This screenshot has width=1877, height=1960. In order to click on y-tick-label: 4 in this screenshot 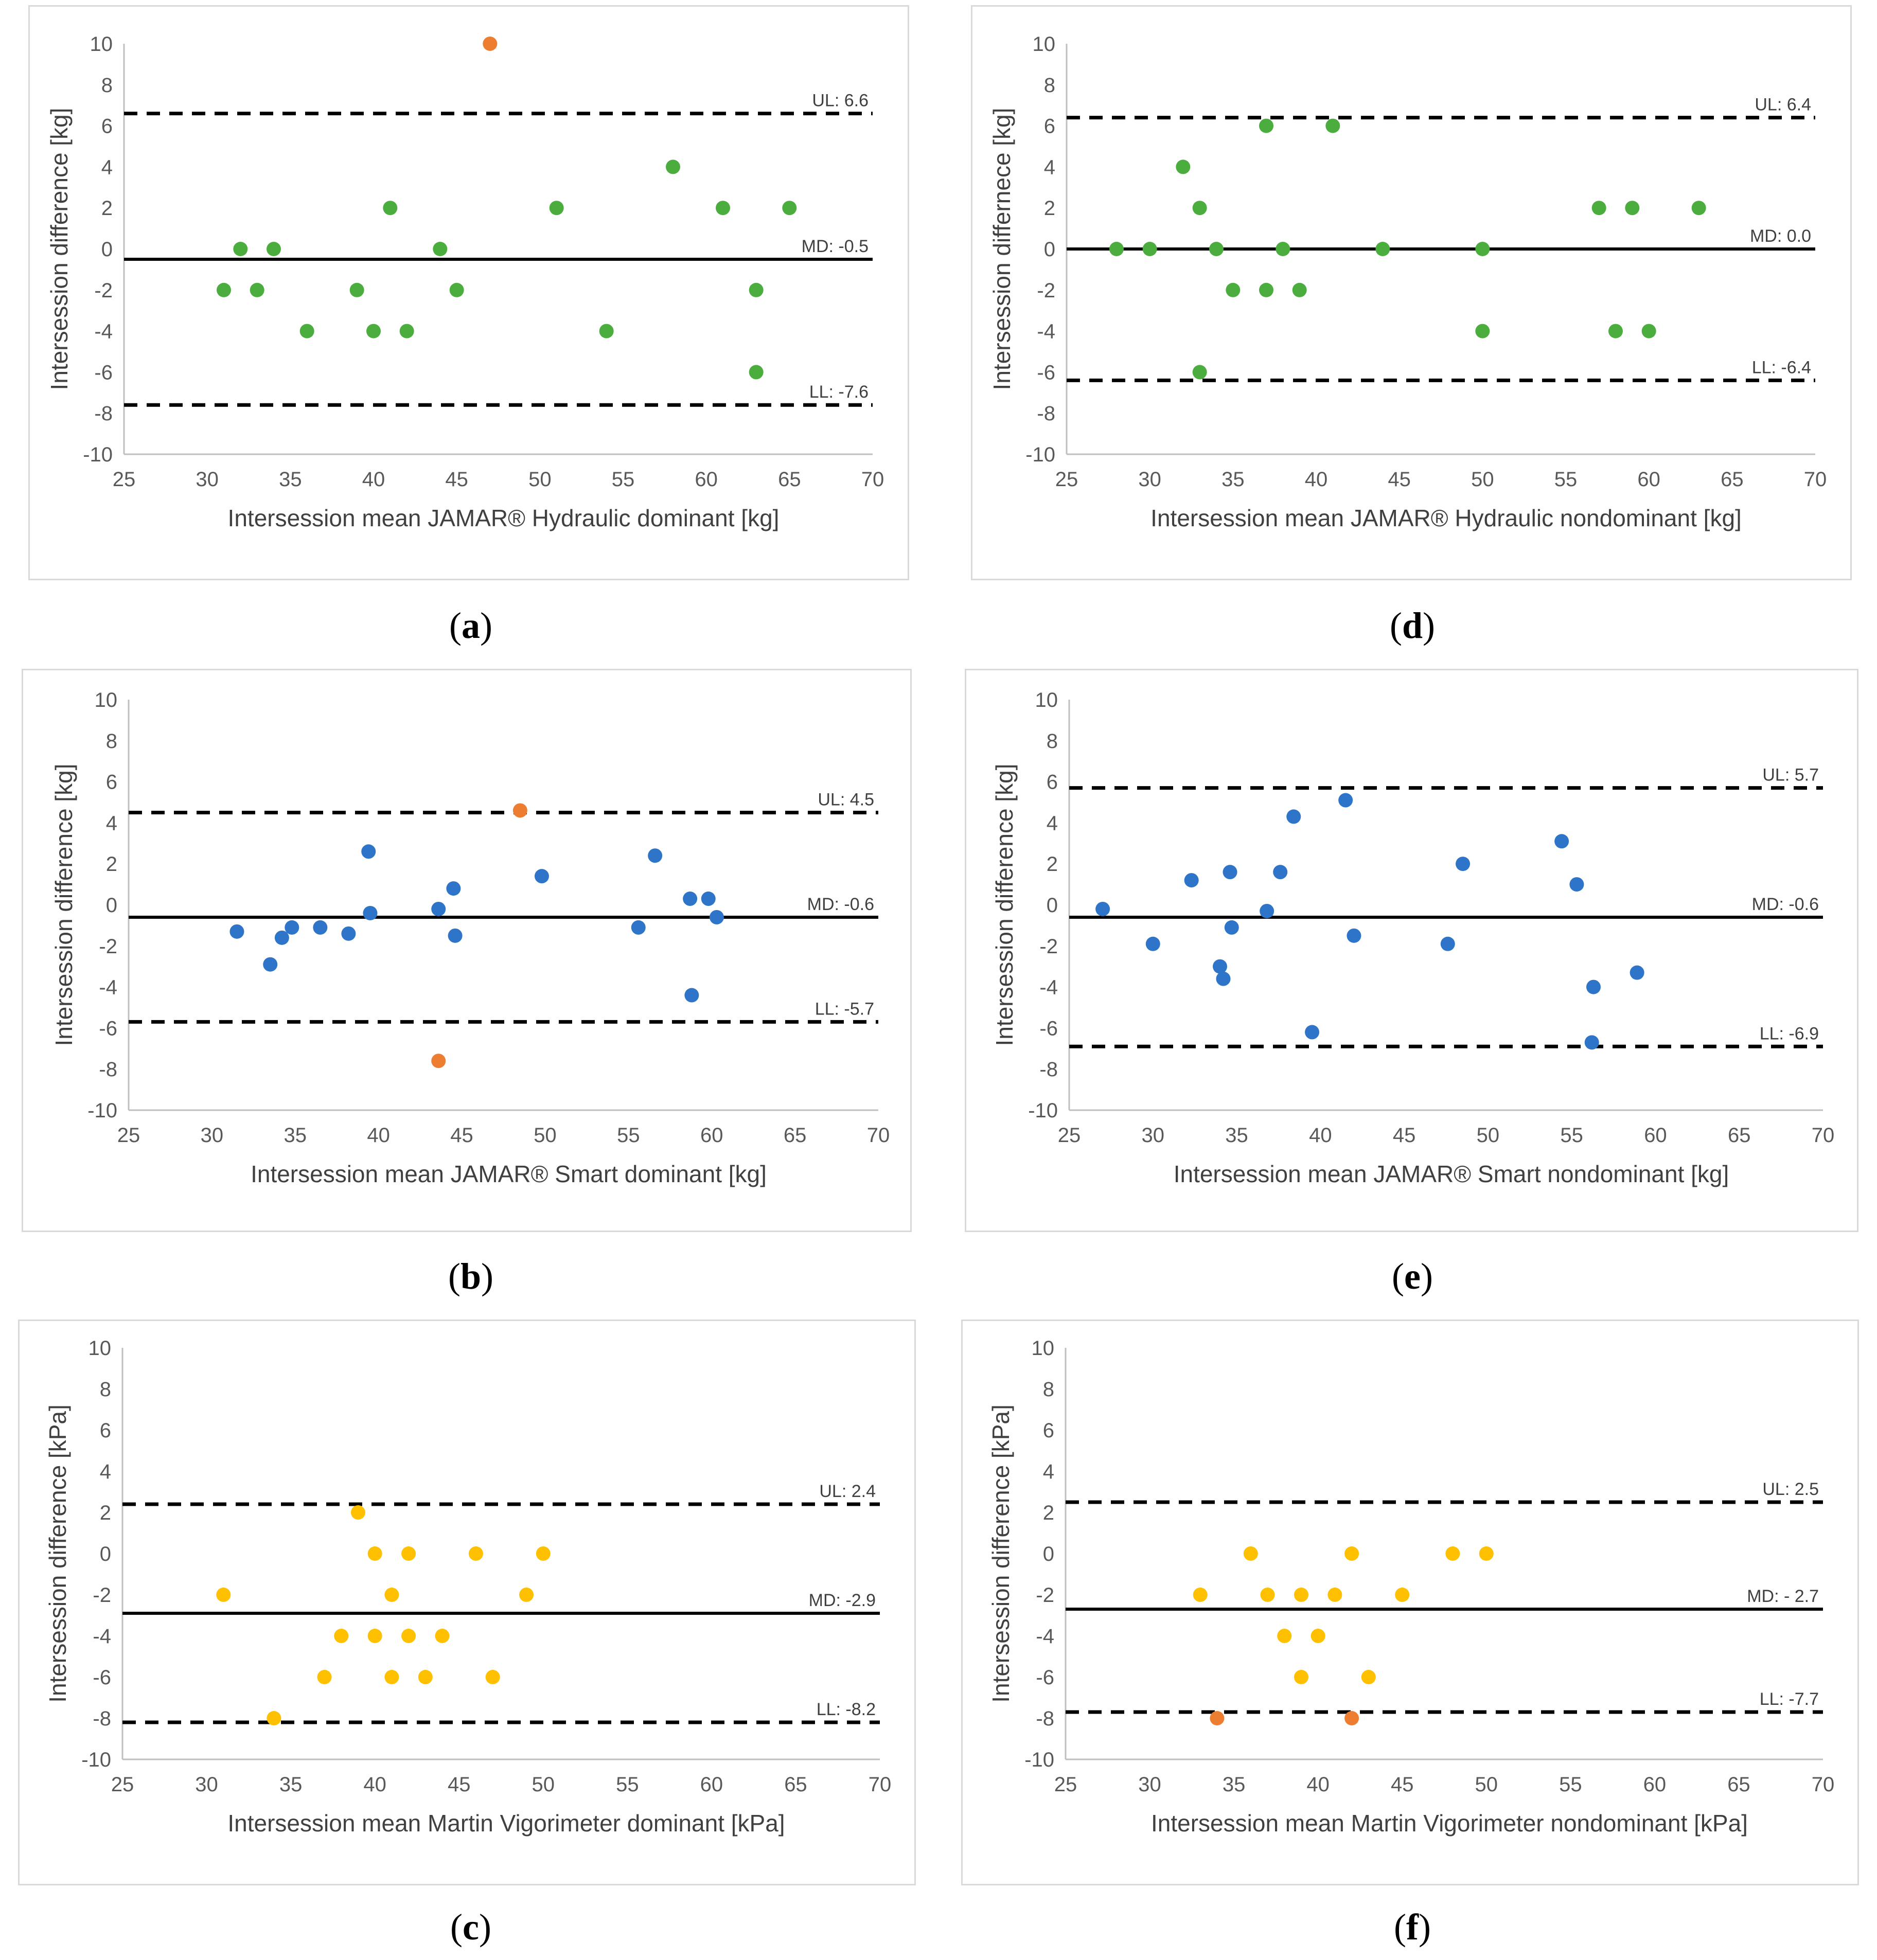, I will do `click(1048, 1472)`.